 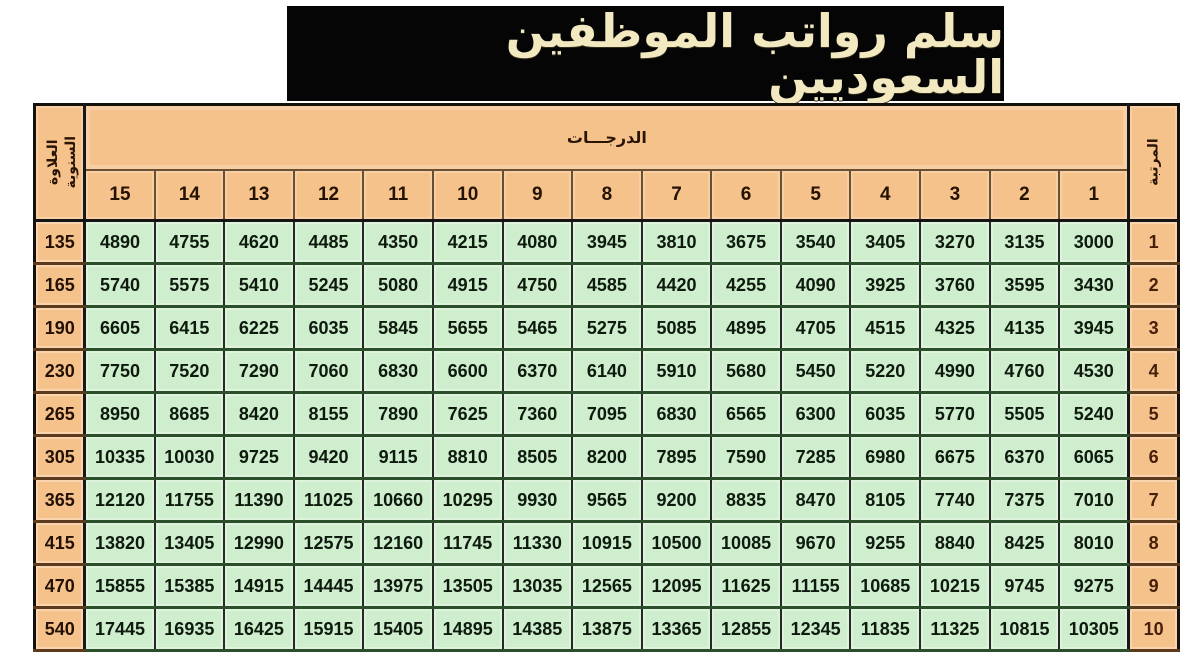 I want to click on salary-cell-rank-10-degree-1: 10305, so click(x=1094, y=629).